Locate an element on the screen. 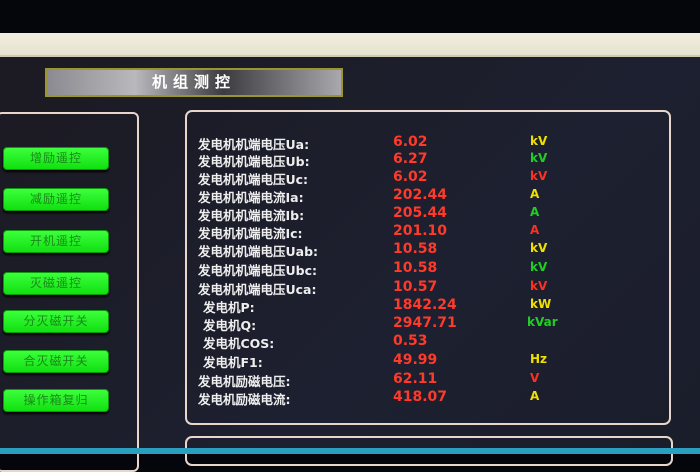 Image resolution: width=700 pixels, height=472 pixels. measurement-value: 201.10 is located at coordinates (420, 231).